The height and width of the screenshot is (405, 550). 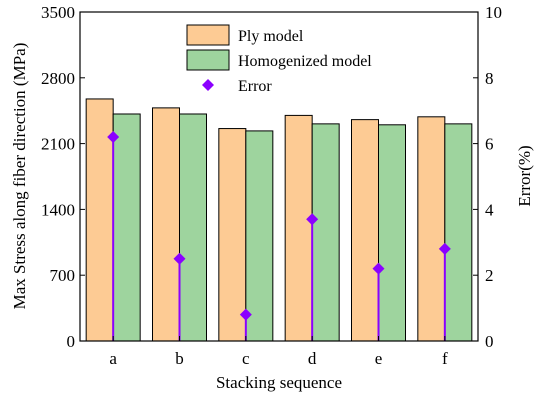 I want to click on y-tick-label: 0, so click(x=71, y=341).